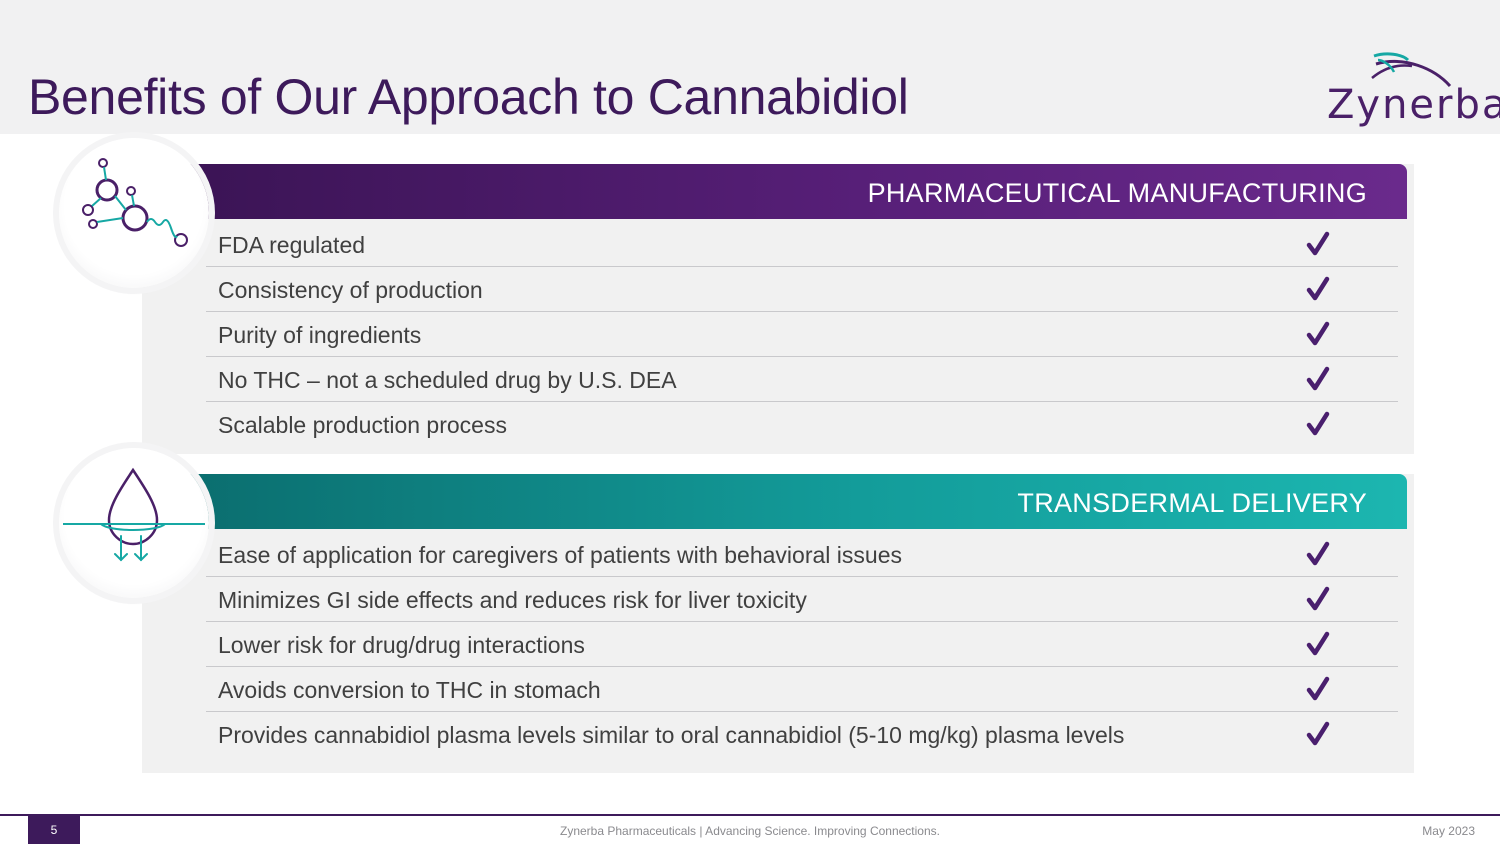  I want to click on list-item: FDA regulated, so click(802, 244).